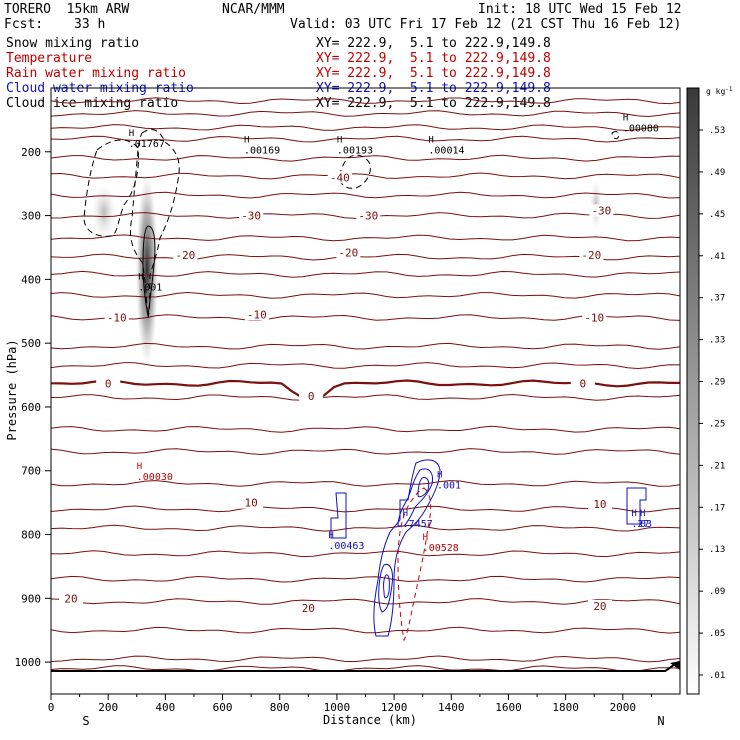 This screenshot has width=740, height=740. I want to click on x-tick-label: 200, so click(108, 707).